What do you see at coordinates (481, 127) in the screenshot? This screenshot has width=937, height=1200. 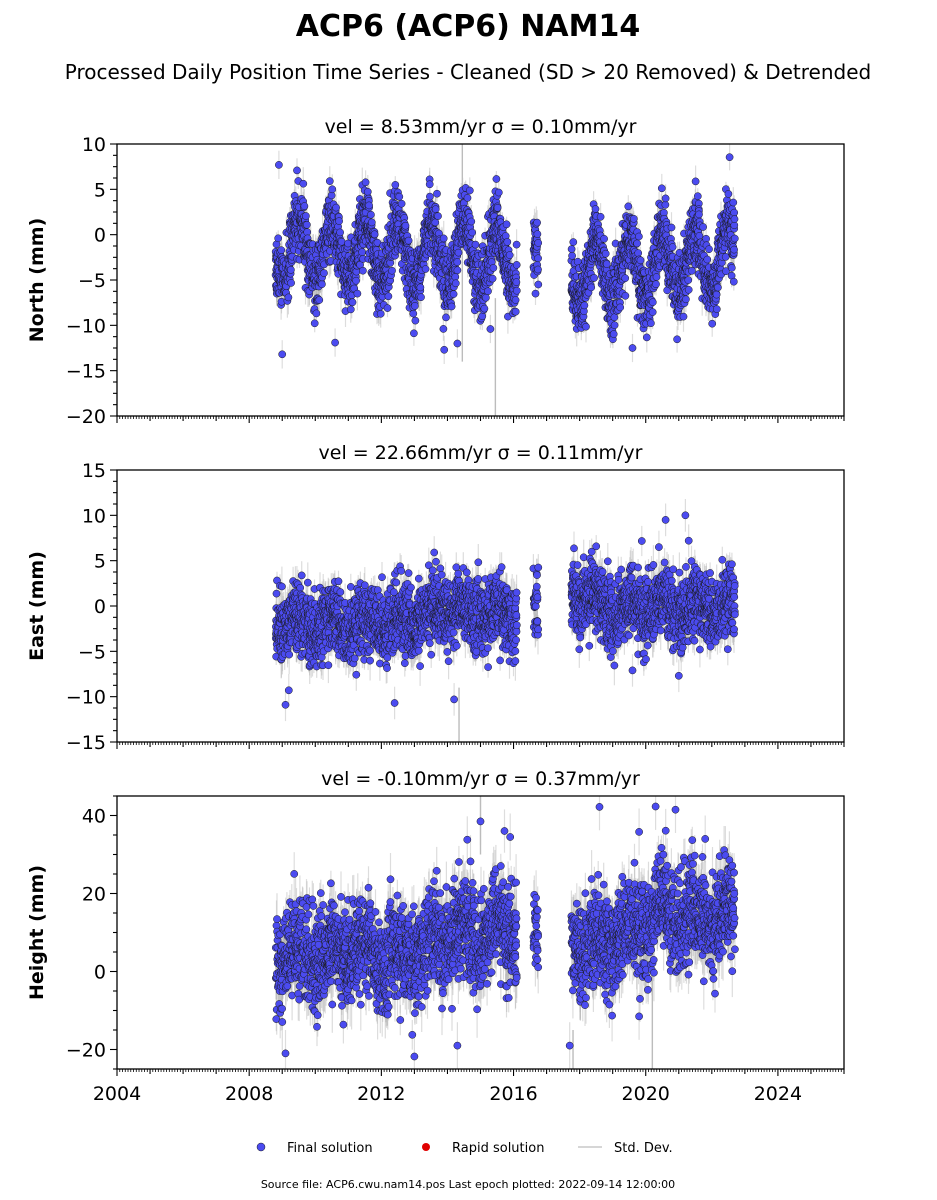 I see `panel-title: vel = 8.53mm/yr σ = 0.10mm/yr` at bounding box center [481, 127].